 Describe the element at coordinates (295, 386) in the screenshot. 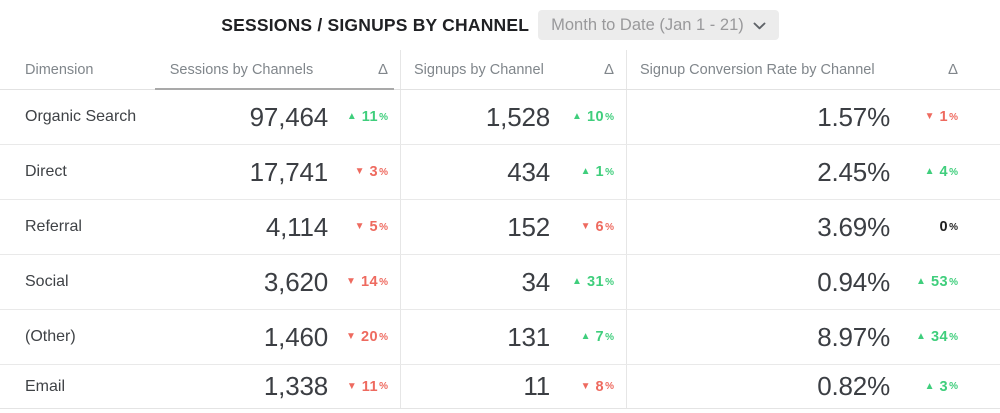

I see `sessions-value: 1,338` at that location.